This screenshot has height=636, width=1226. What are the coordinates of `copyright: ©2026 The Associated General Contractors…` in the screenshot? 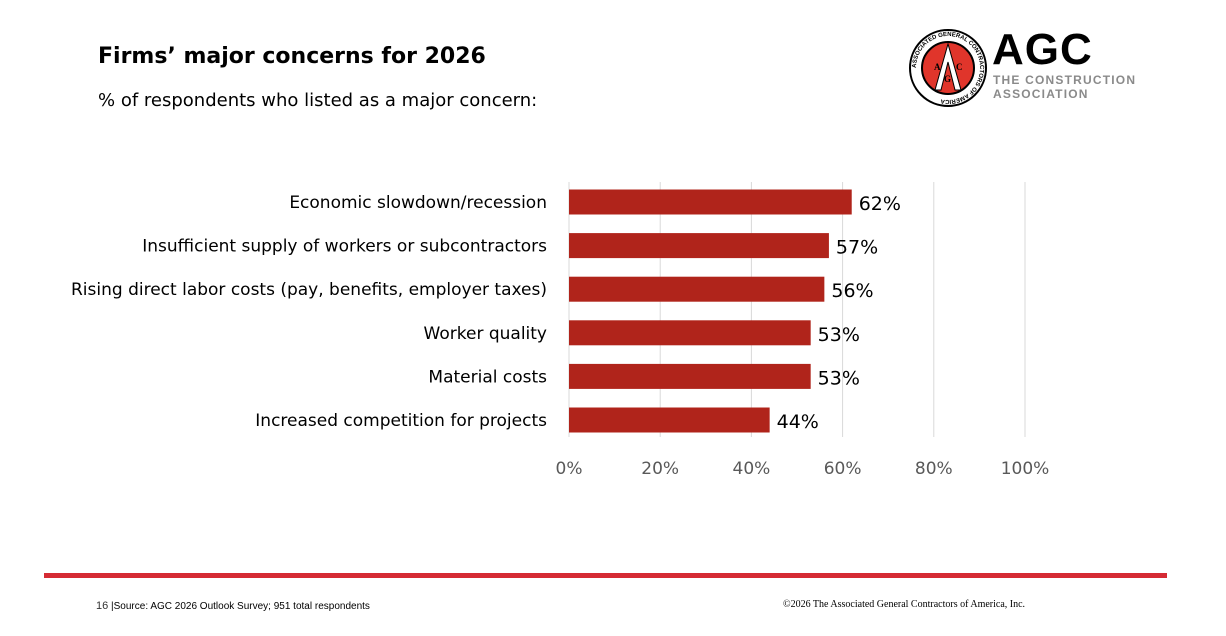 It's located at (904, 604).